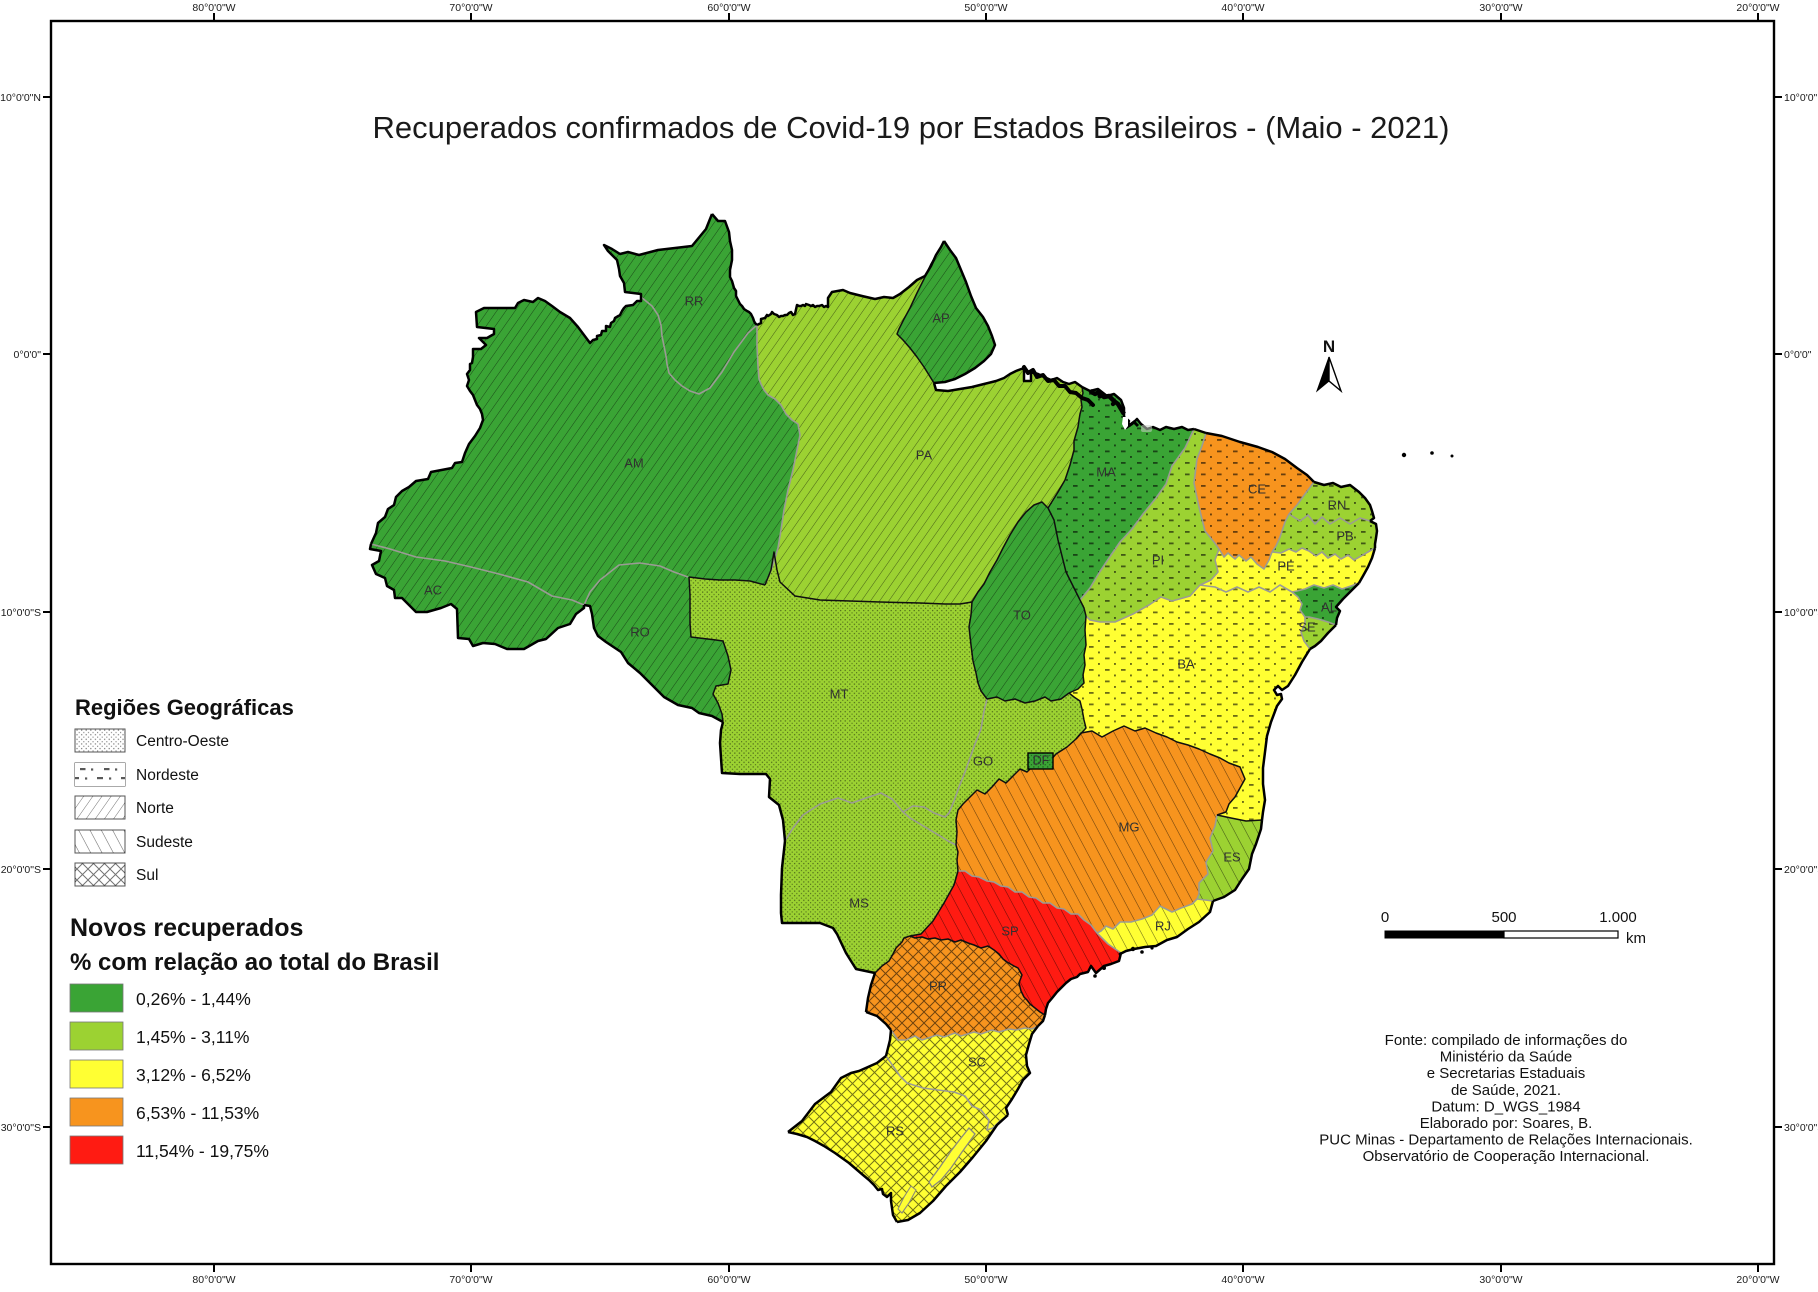 Image resolution: width=1818 pixels, height=1292 pixels. I want to click on svg-text: Sudeste, so click(164, 842).